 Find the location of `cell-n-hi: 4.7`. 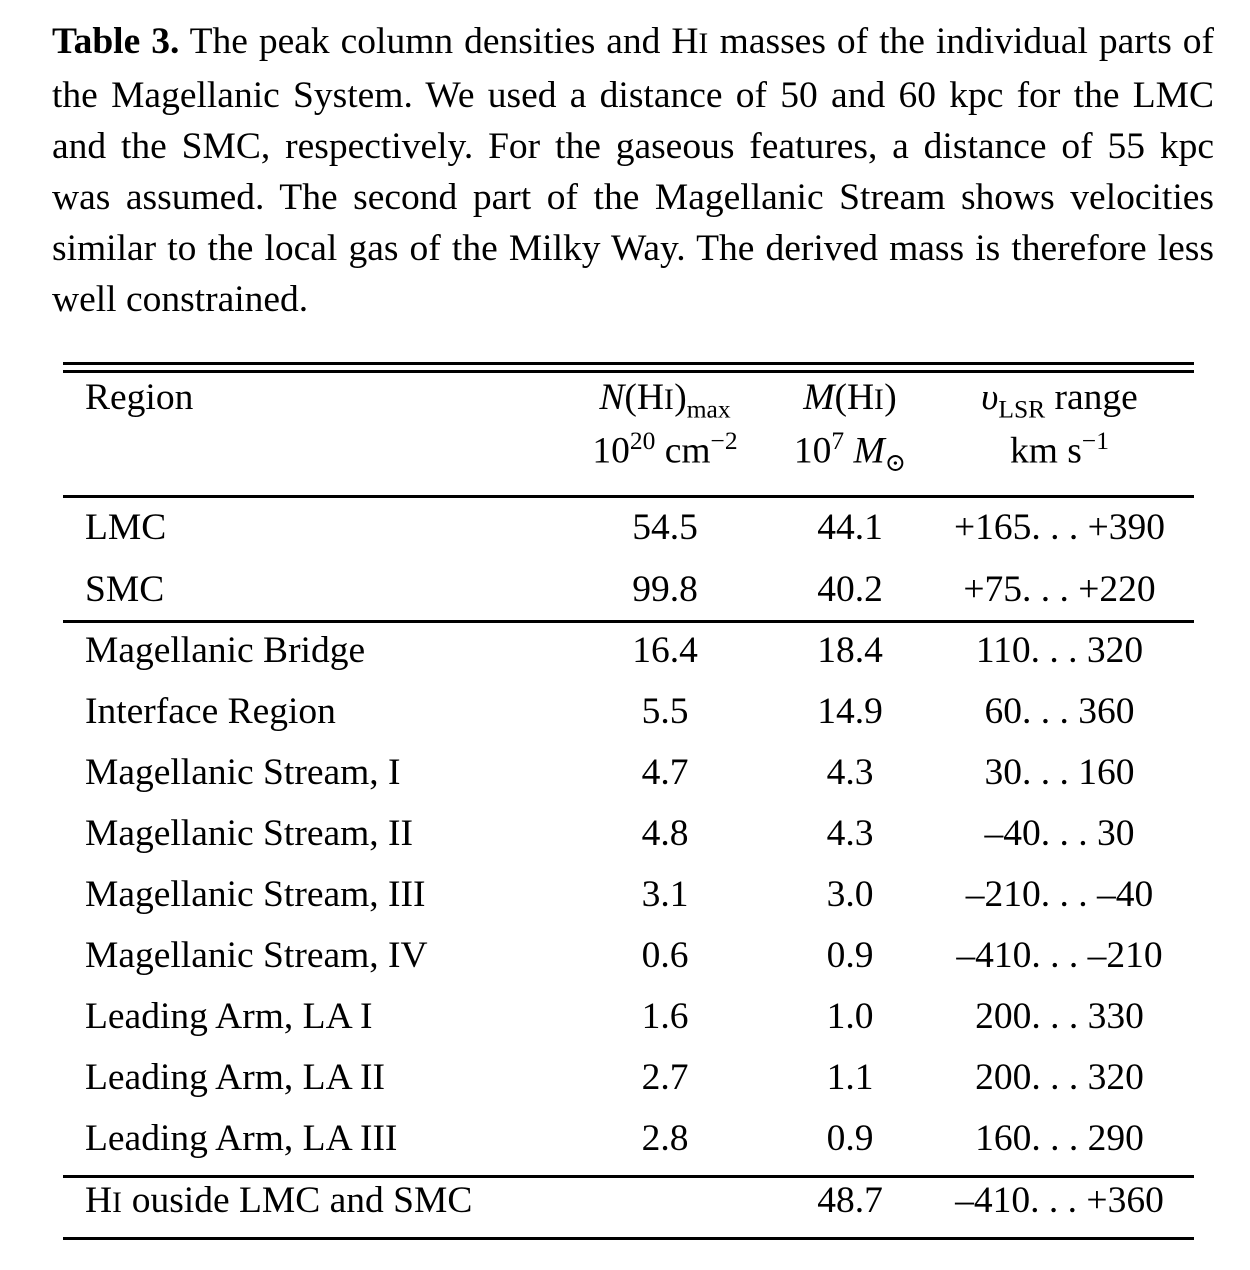

cell-n-hi: 4.7 is located at coordinates (665, 772).